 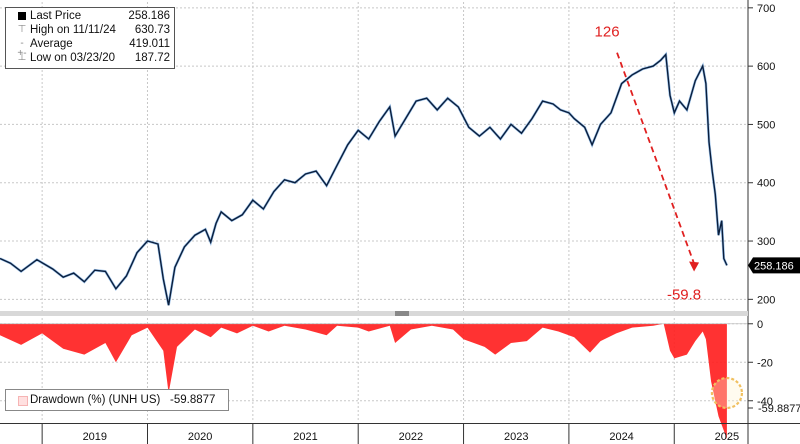 I want to click on drawdown-label: Drawdown (%) (UNH US), so click(x=95, y=400).